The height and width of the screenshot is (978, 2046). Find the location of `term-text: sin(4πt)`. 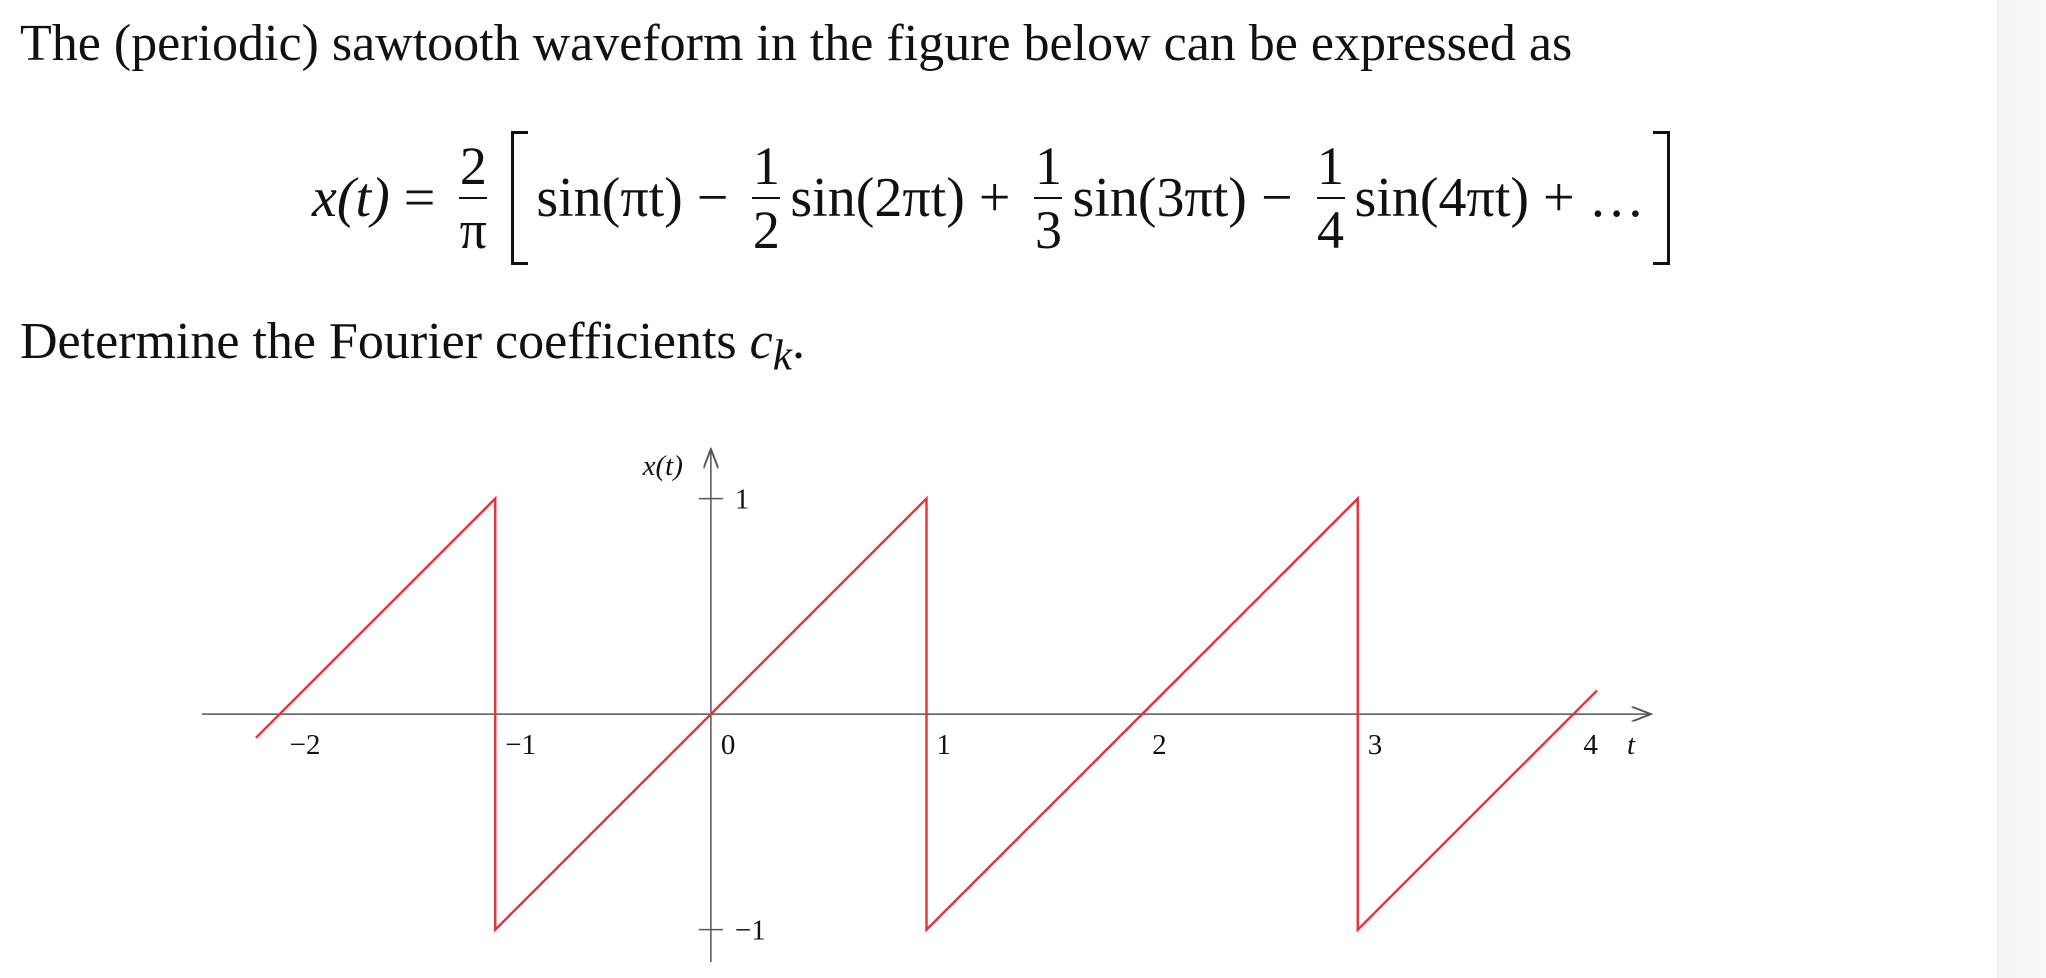

term-text: sin(4πt) is located at coordinates (1442, 198).